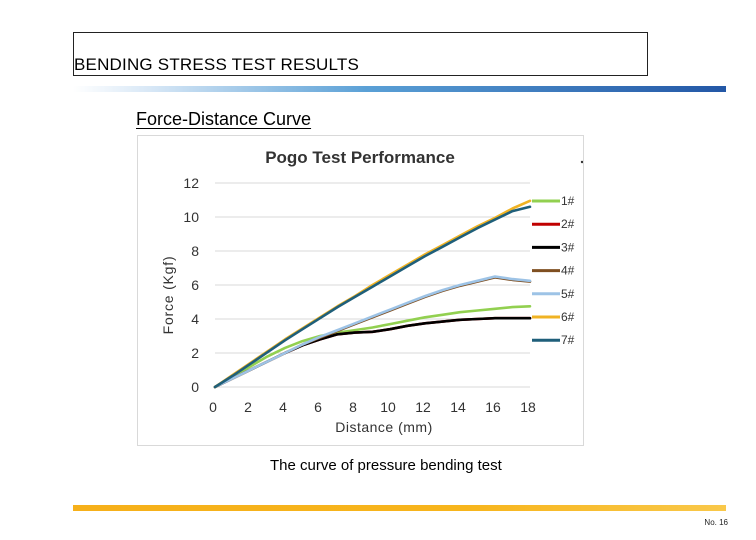 This screenshot has height=540, width=756. I want to click on legend-label-2: 2#, so click(568, 224).